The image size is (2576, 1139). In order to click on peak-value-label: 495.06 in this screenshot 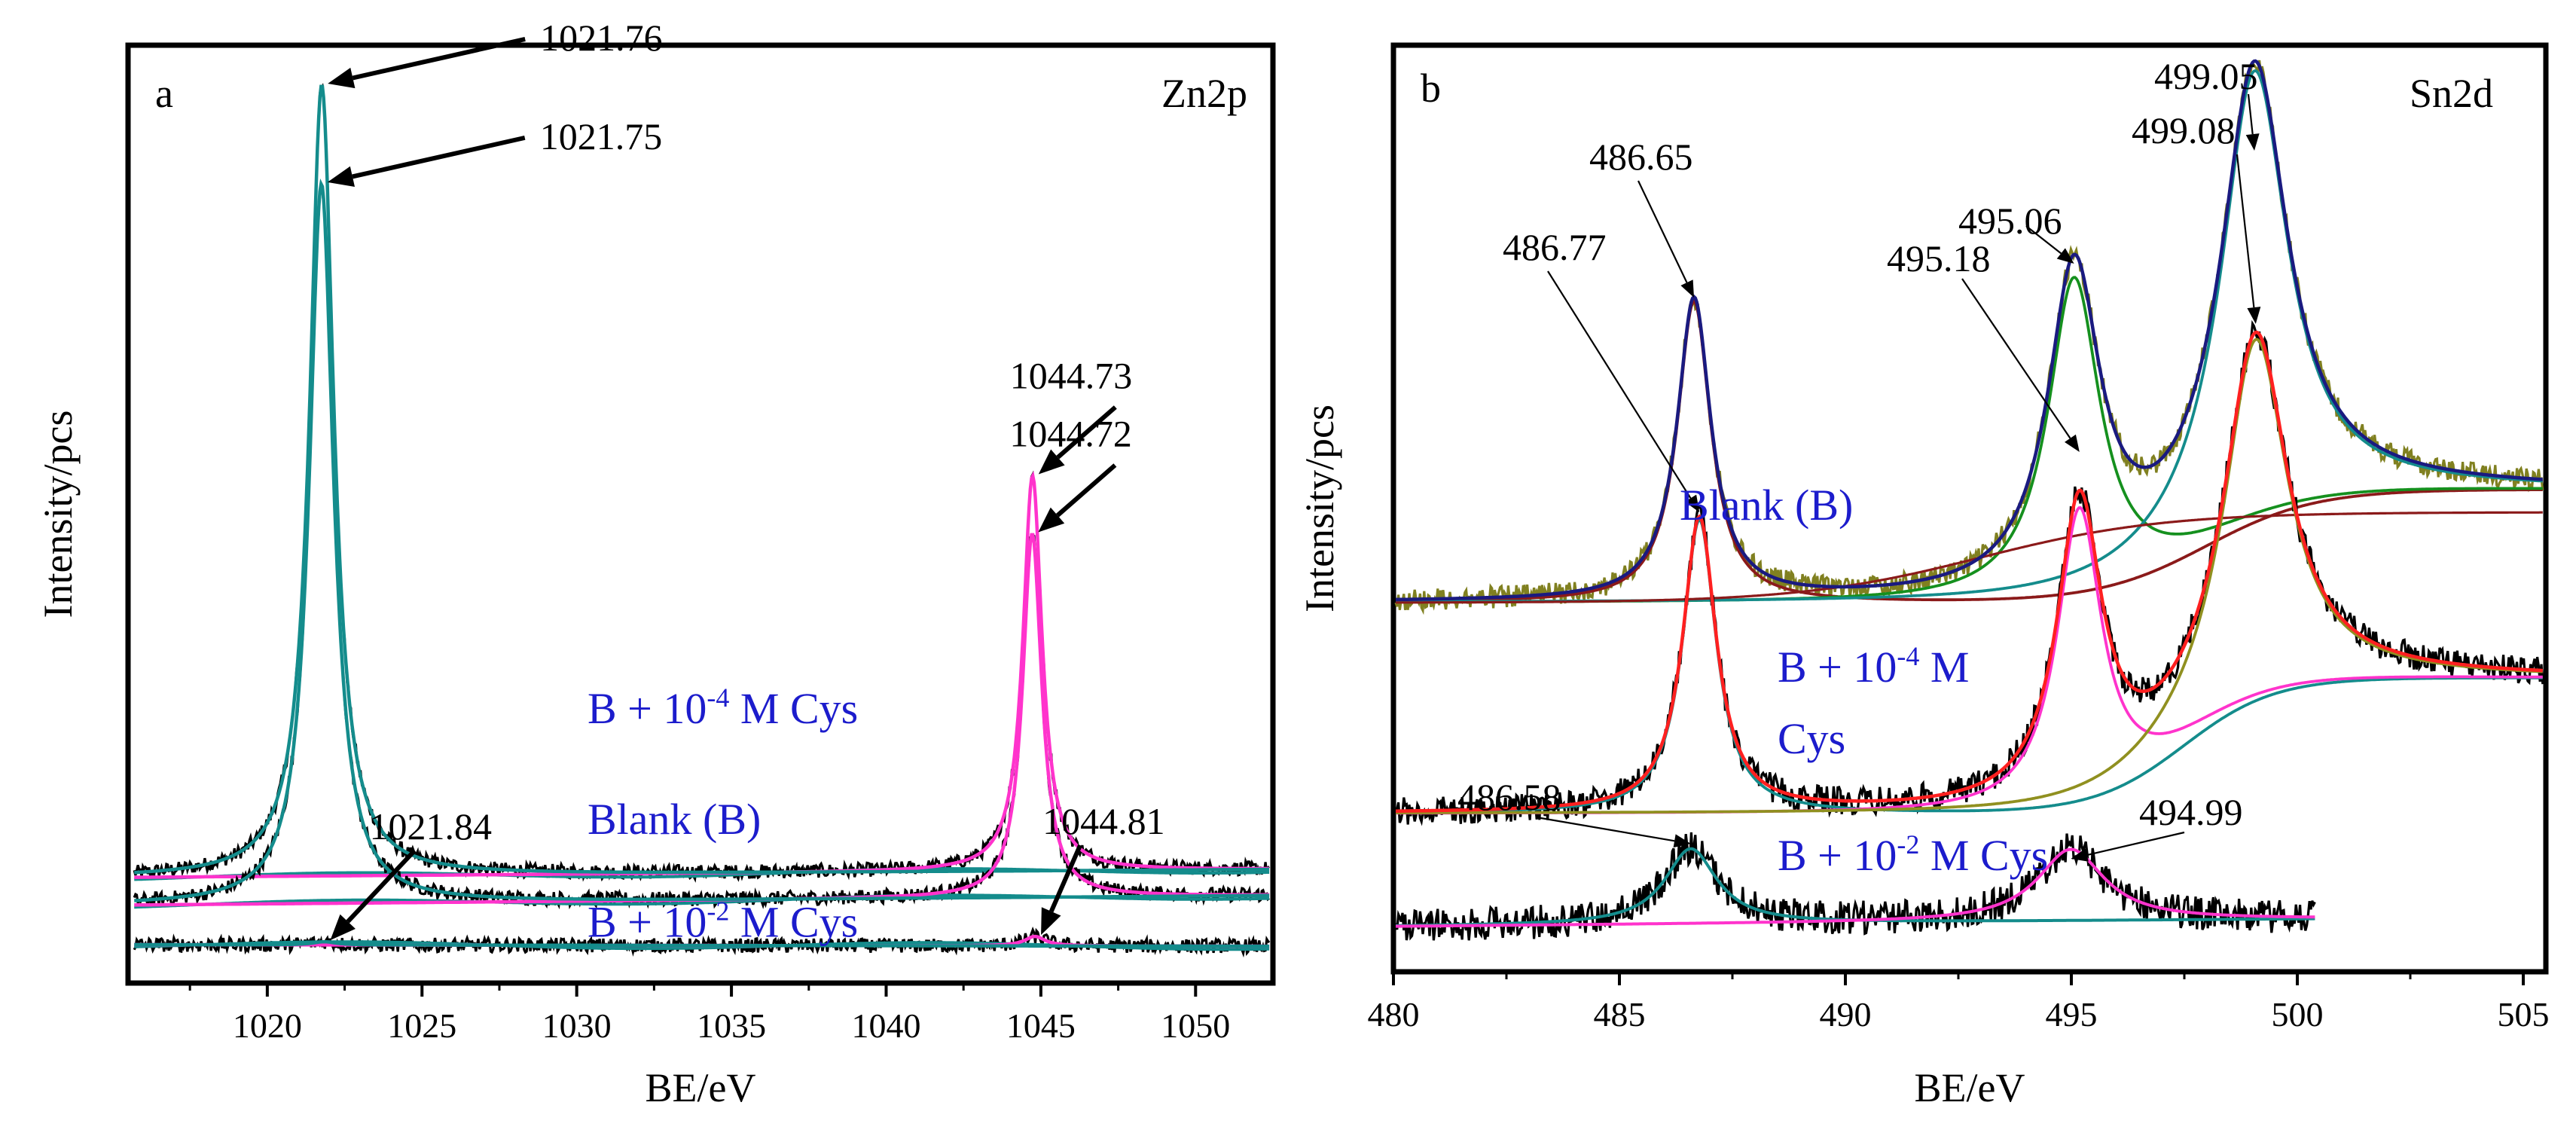, I will do `click(2010, 221)`.